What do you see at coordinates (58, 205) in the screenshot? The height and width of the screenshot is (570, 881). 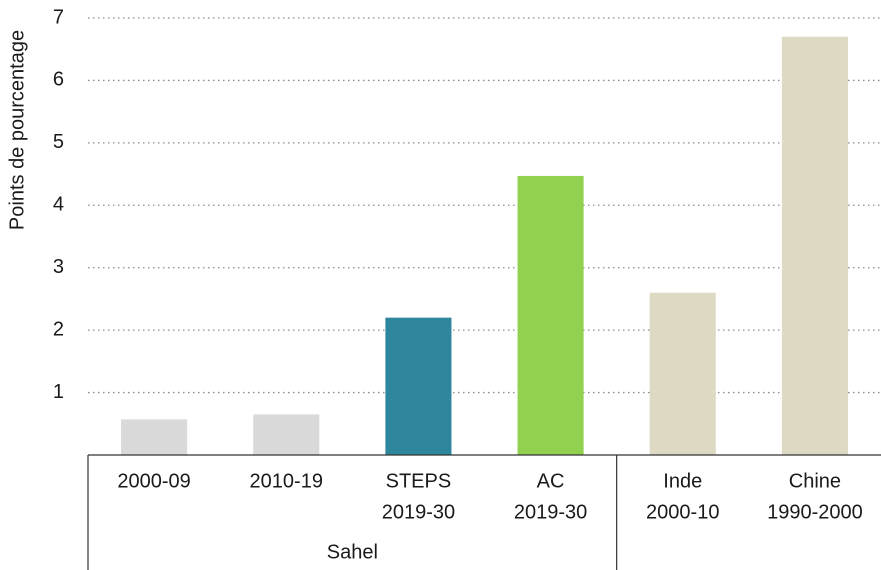 I see `y-tick-label: 4` at bounding box center [58, 205].